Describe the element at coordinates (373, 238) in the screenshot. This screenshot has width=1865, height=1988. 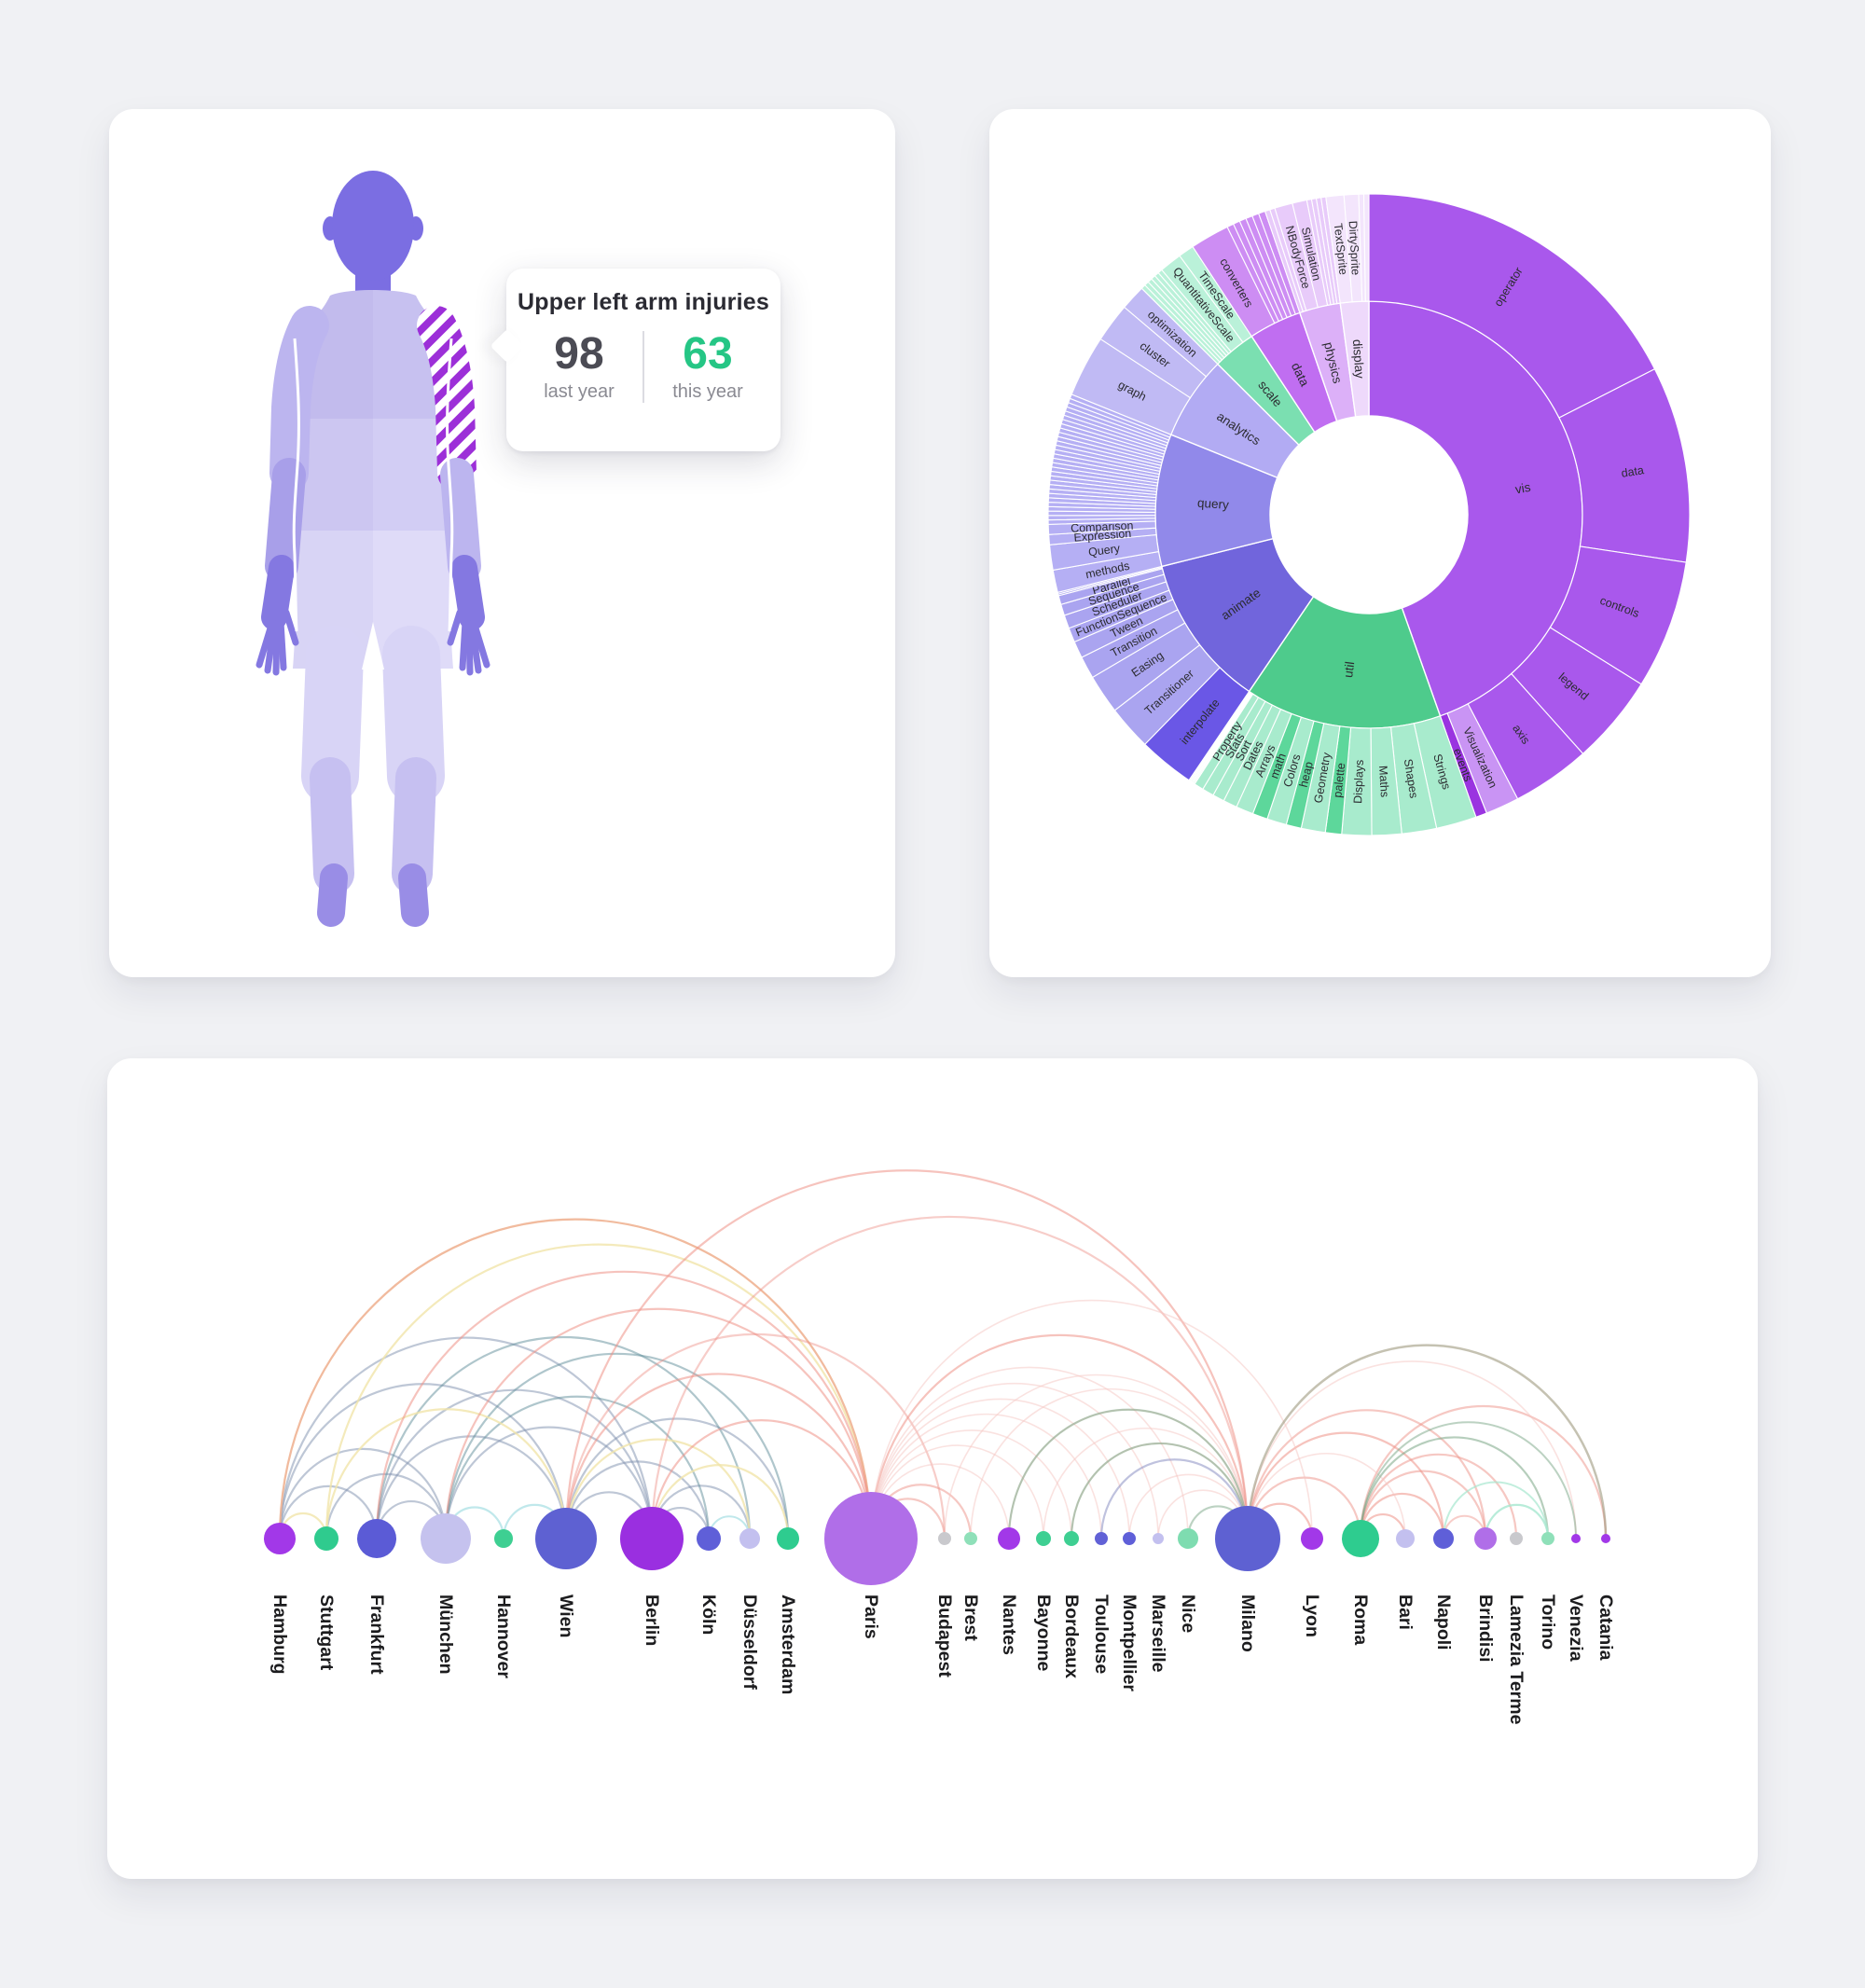
I see `body-head` at that location.